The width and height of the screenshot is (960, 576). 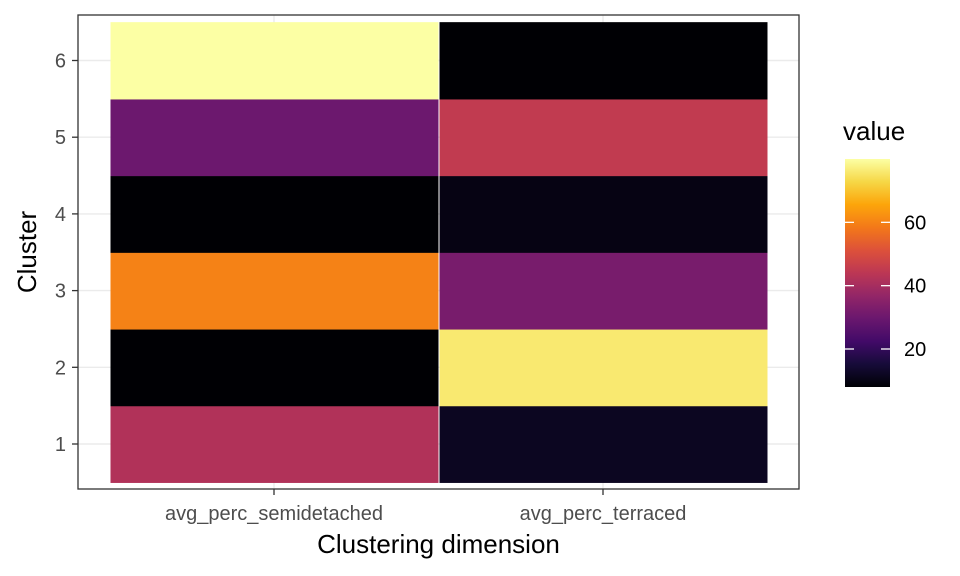 I want to click on color-legend: value 20 40 60, so click(x=884, y=251).